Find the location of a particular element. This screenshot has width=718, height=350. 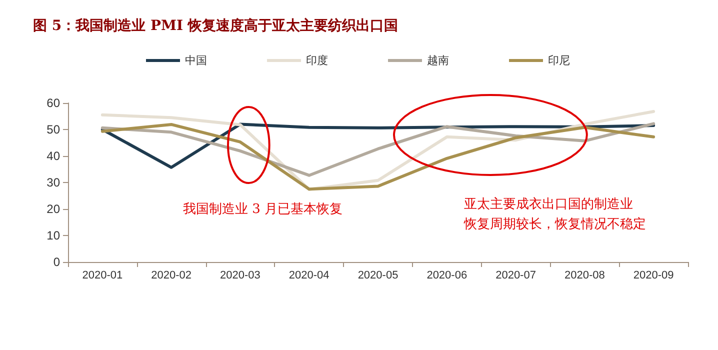

y-tick-label: 60 is located at coordinates (53, 103).